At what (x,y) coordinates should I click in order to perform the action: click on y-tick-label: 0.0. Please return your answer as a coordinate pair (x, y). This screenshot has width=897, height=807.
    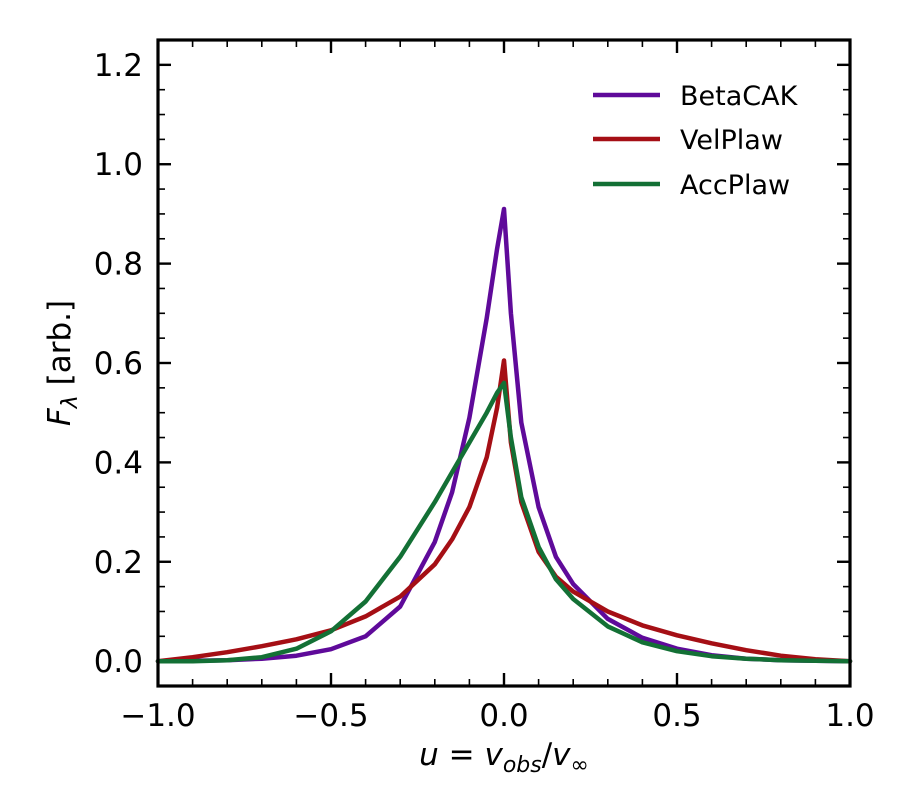
    Looking at the image, I should click on (118, 662).